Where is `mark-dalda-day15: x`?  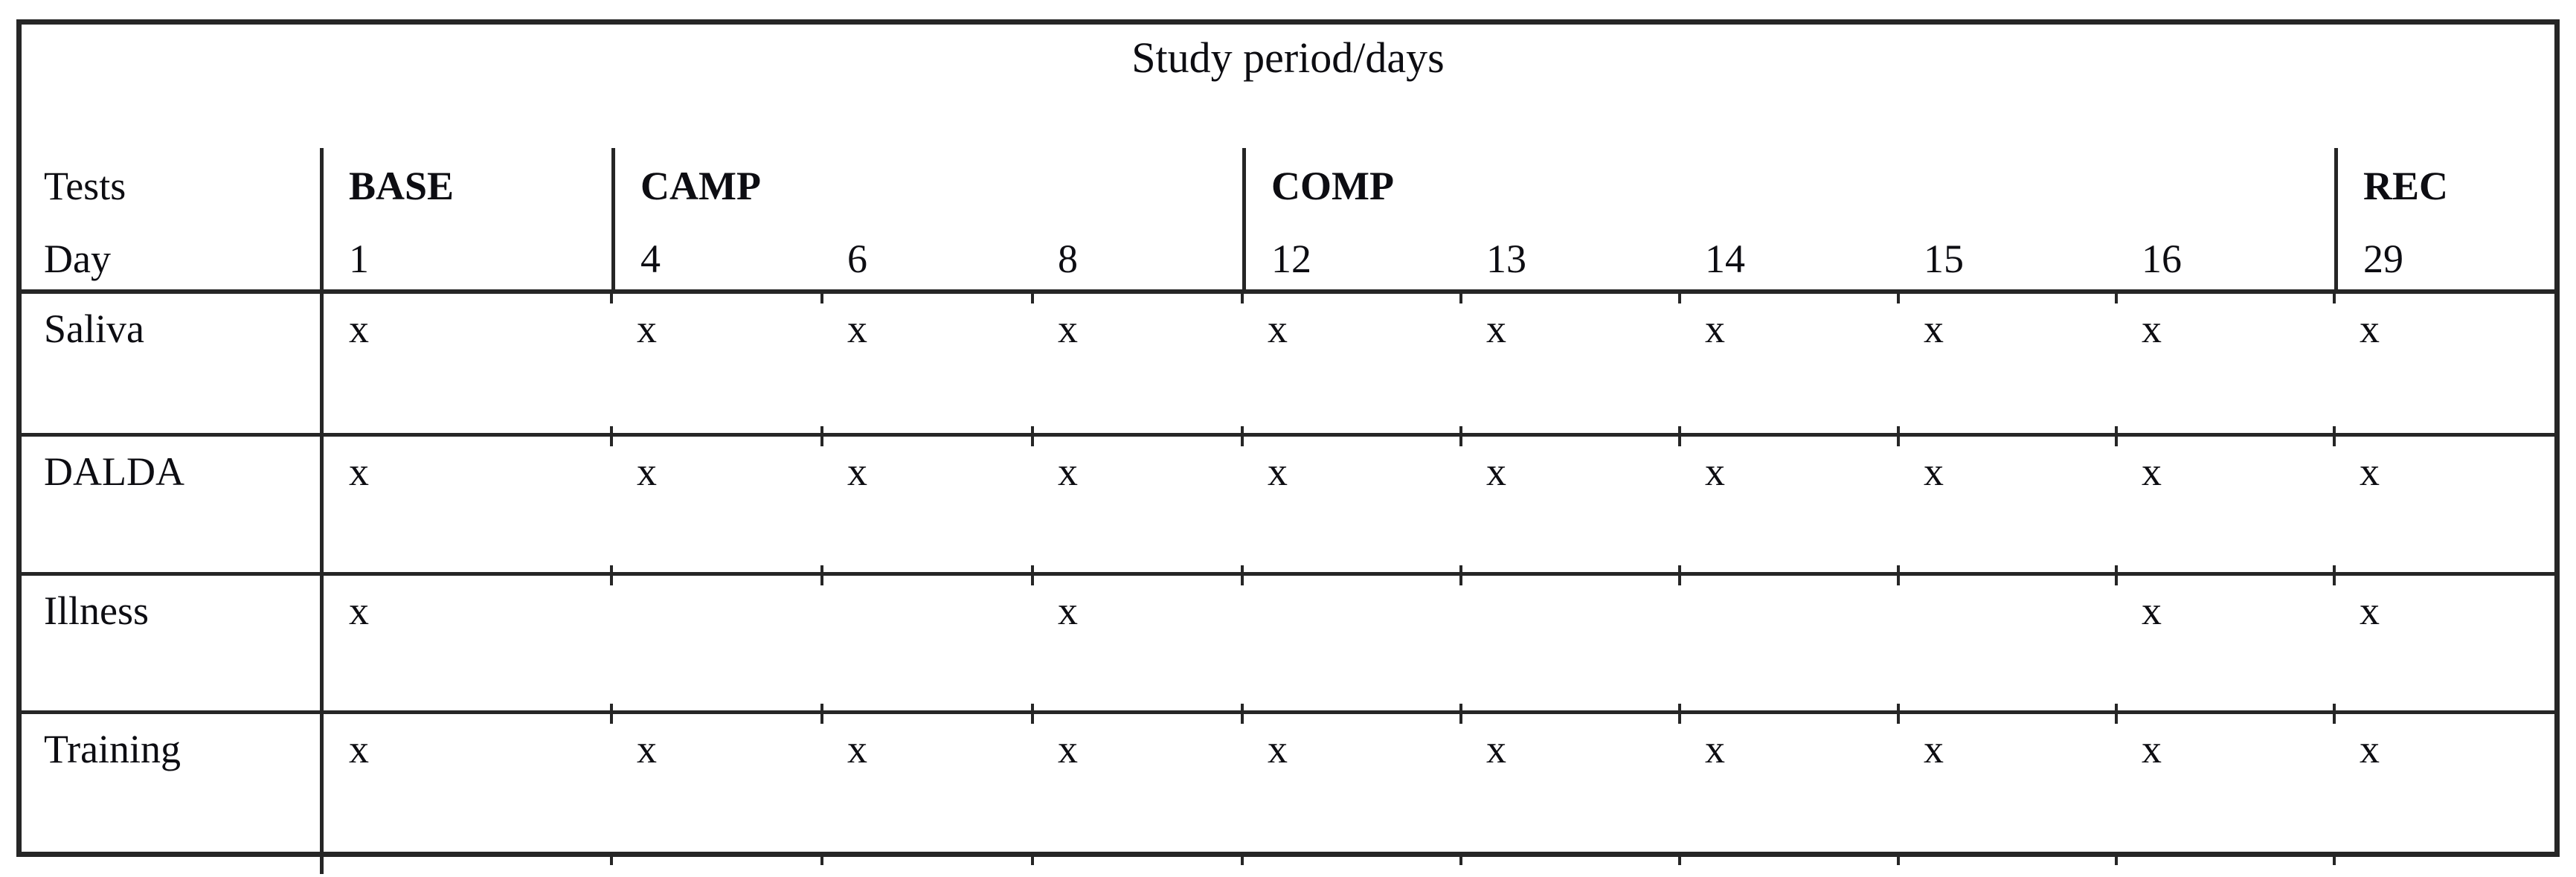 mark-dalda-day15: x is located at coordinates (2006, 499).